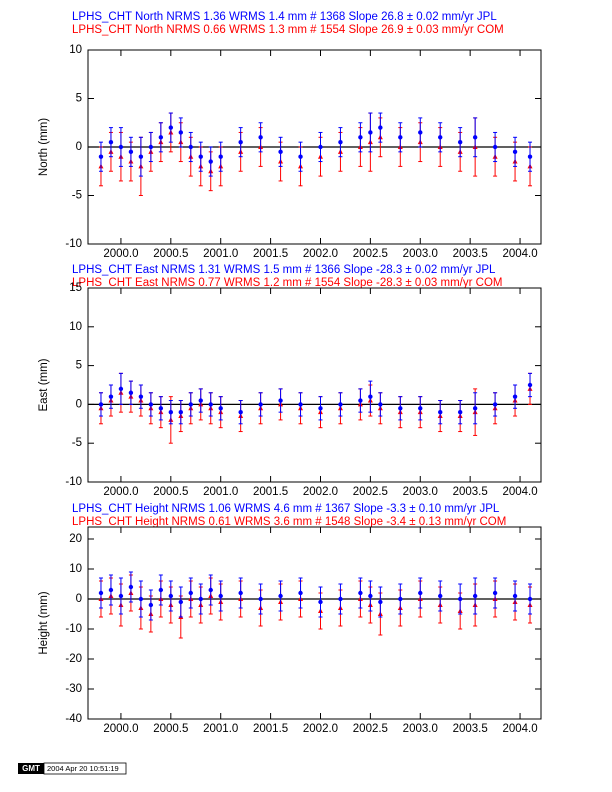 This screenshot has height=792, width=612. I want to click on y-tick-label: -20, so click(73, 659).